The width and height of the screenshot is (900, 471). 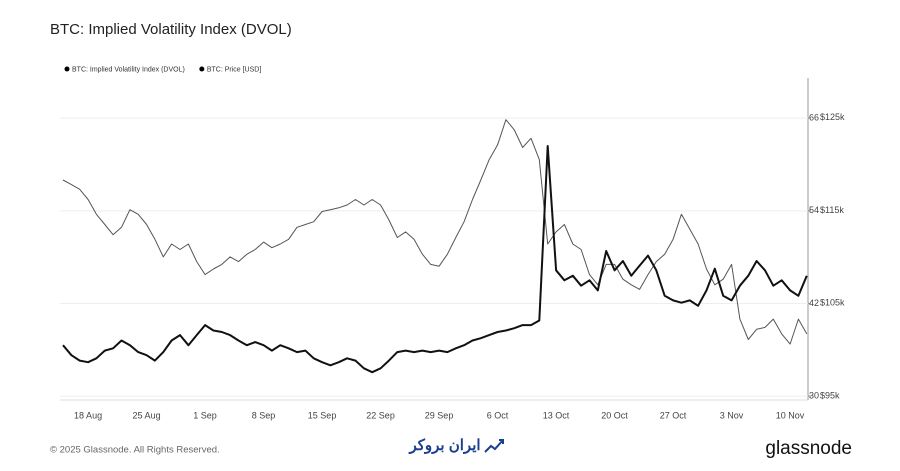 What do you see at coordinates (814, 210) in the screenshot?
I see `y-tick-label: 54` at bounding box center [814, 210].